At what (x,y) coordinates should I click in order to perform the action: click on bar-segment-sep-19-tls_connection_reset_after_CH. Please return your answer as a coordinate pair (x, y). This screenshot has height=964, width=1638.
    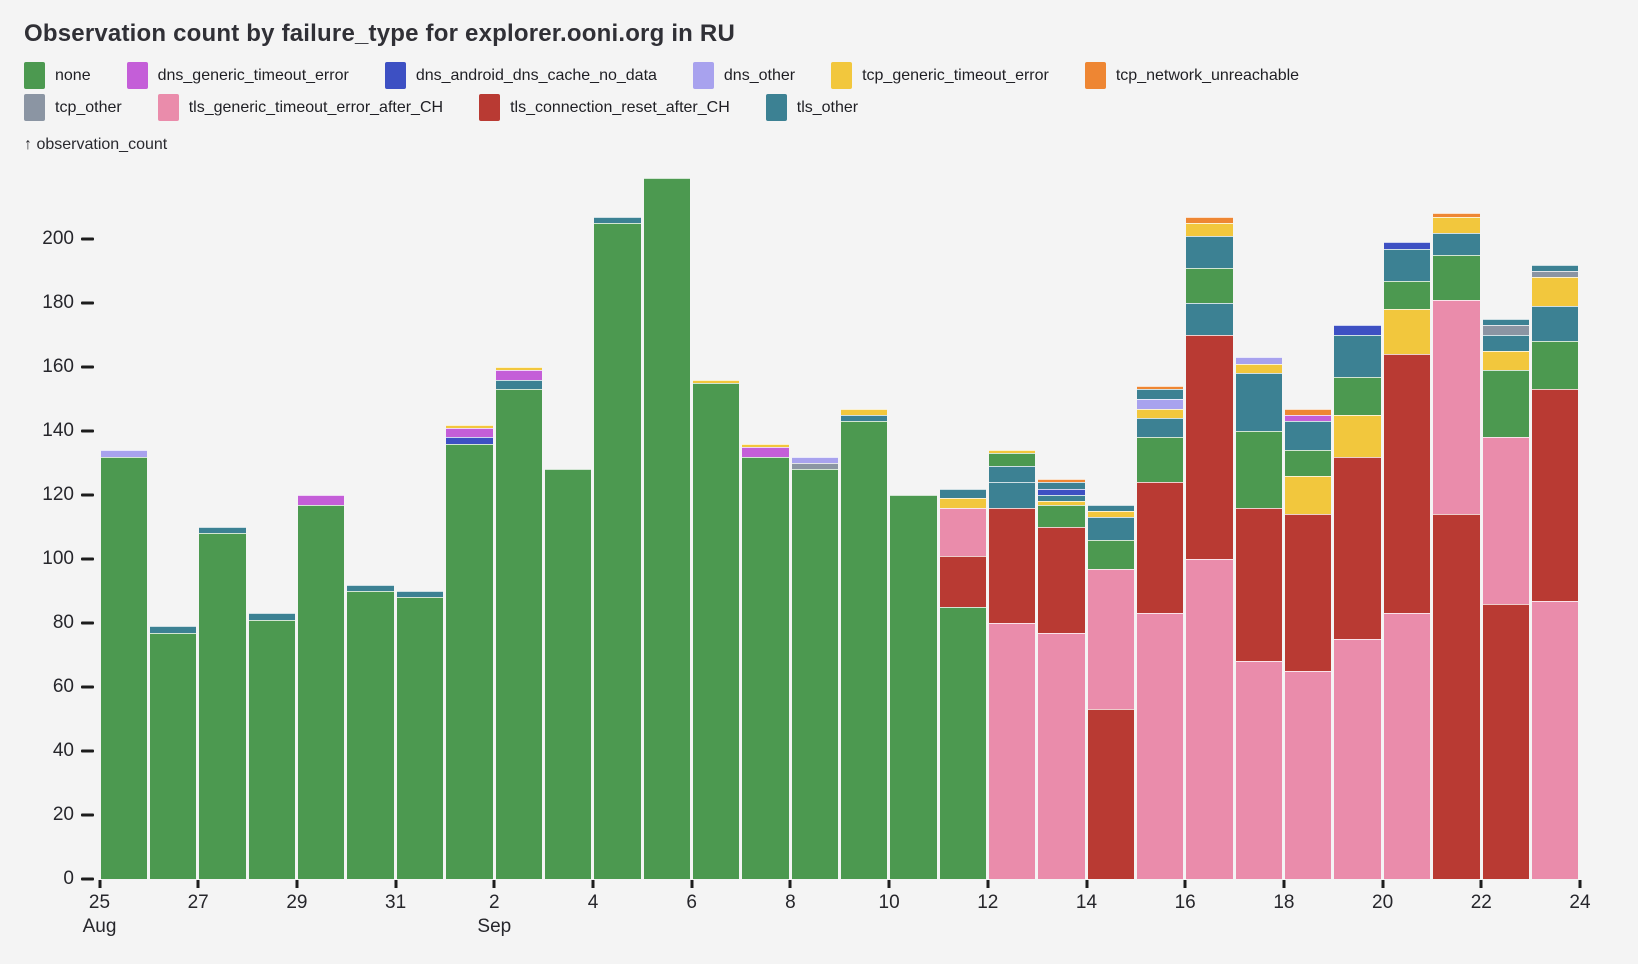
    Looking at the image, I should click on (1357, 547).